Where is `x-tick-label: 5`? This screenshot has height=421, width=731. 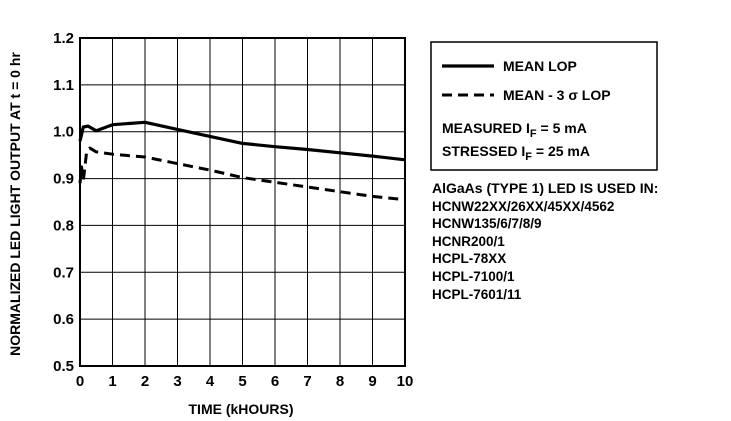 x-tick-label: 5 is located at coordinates (242, 381).